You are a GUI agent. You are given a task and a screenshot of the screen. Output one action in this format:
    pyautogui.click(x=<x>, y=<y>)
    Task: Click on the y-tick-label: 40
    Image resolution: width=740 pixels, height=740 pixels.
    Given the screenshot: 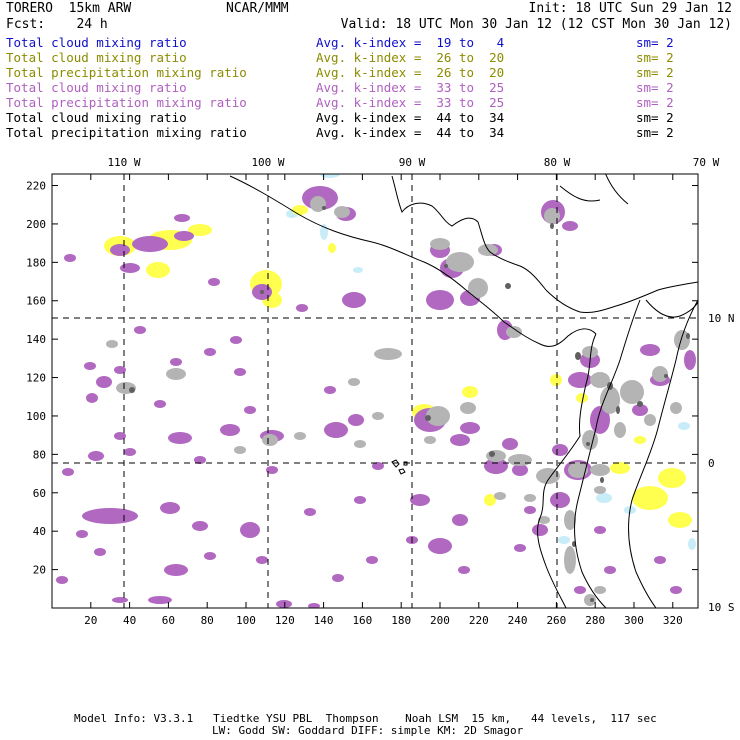 What is the action you would take?
    pyautogui.click(x=39, y=531)
    